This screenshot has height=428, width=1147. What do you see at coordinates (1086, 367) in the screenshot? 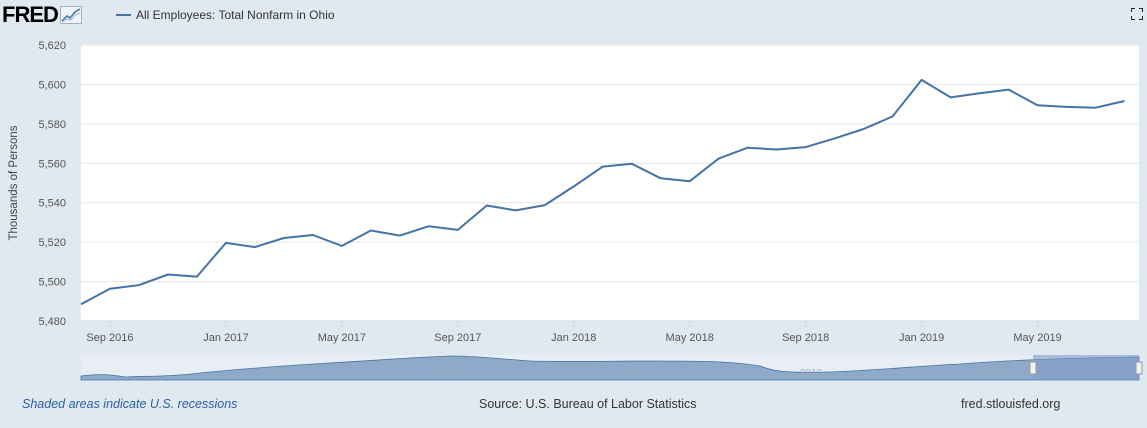
I see `navigator-selection` at bounding box center [1086, 367].